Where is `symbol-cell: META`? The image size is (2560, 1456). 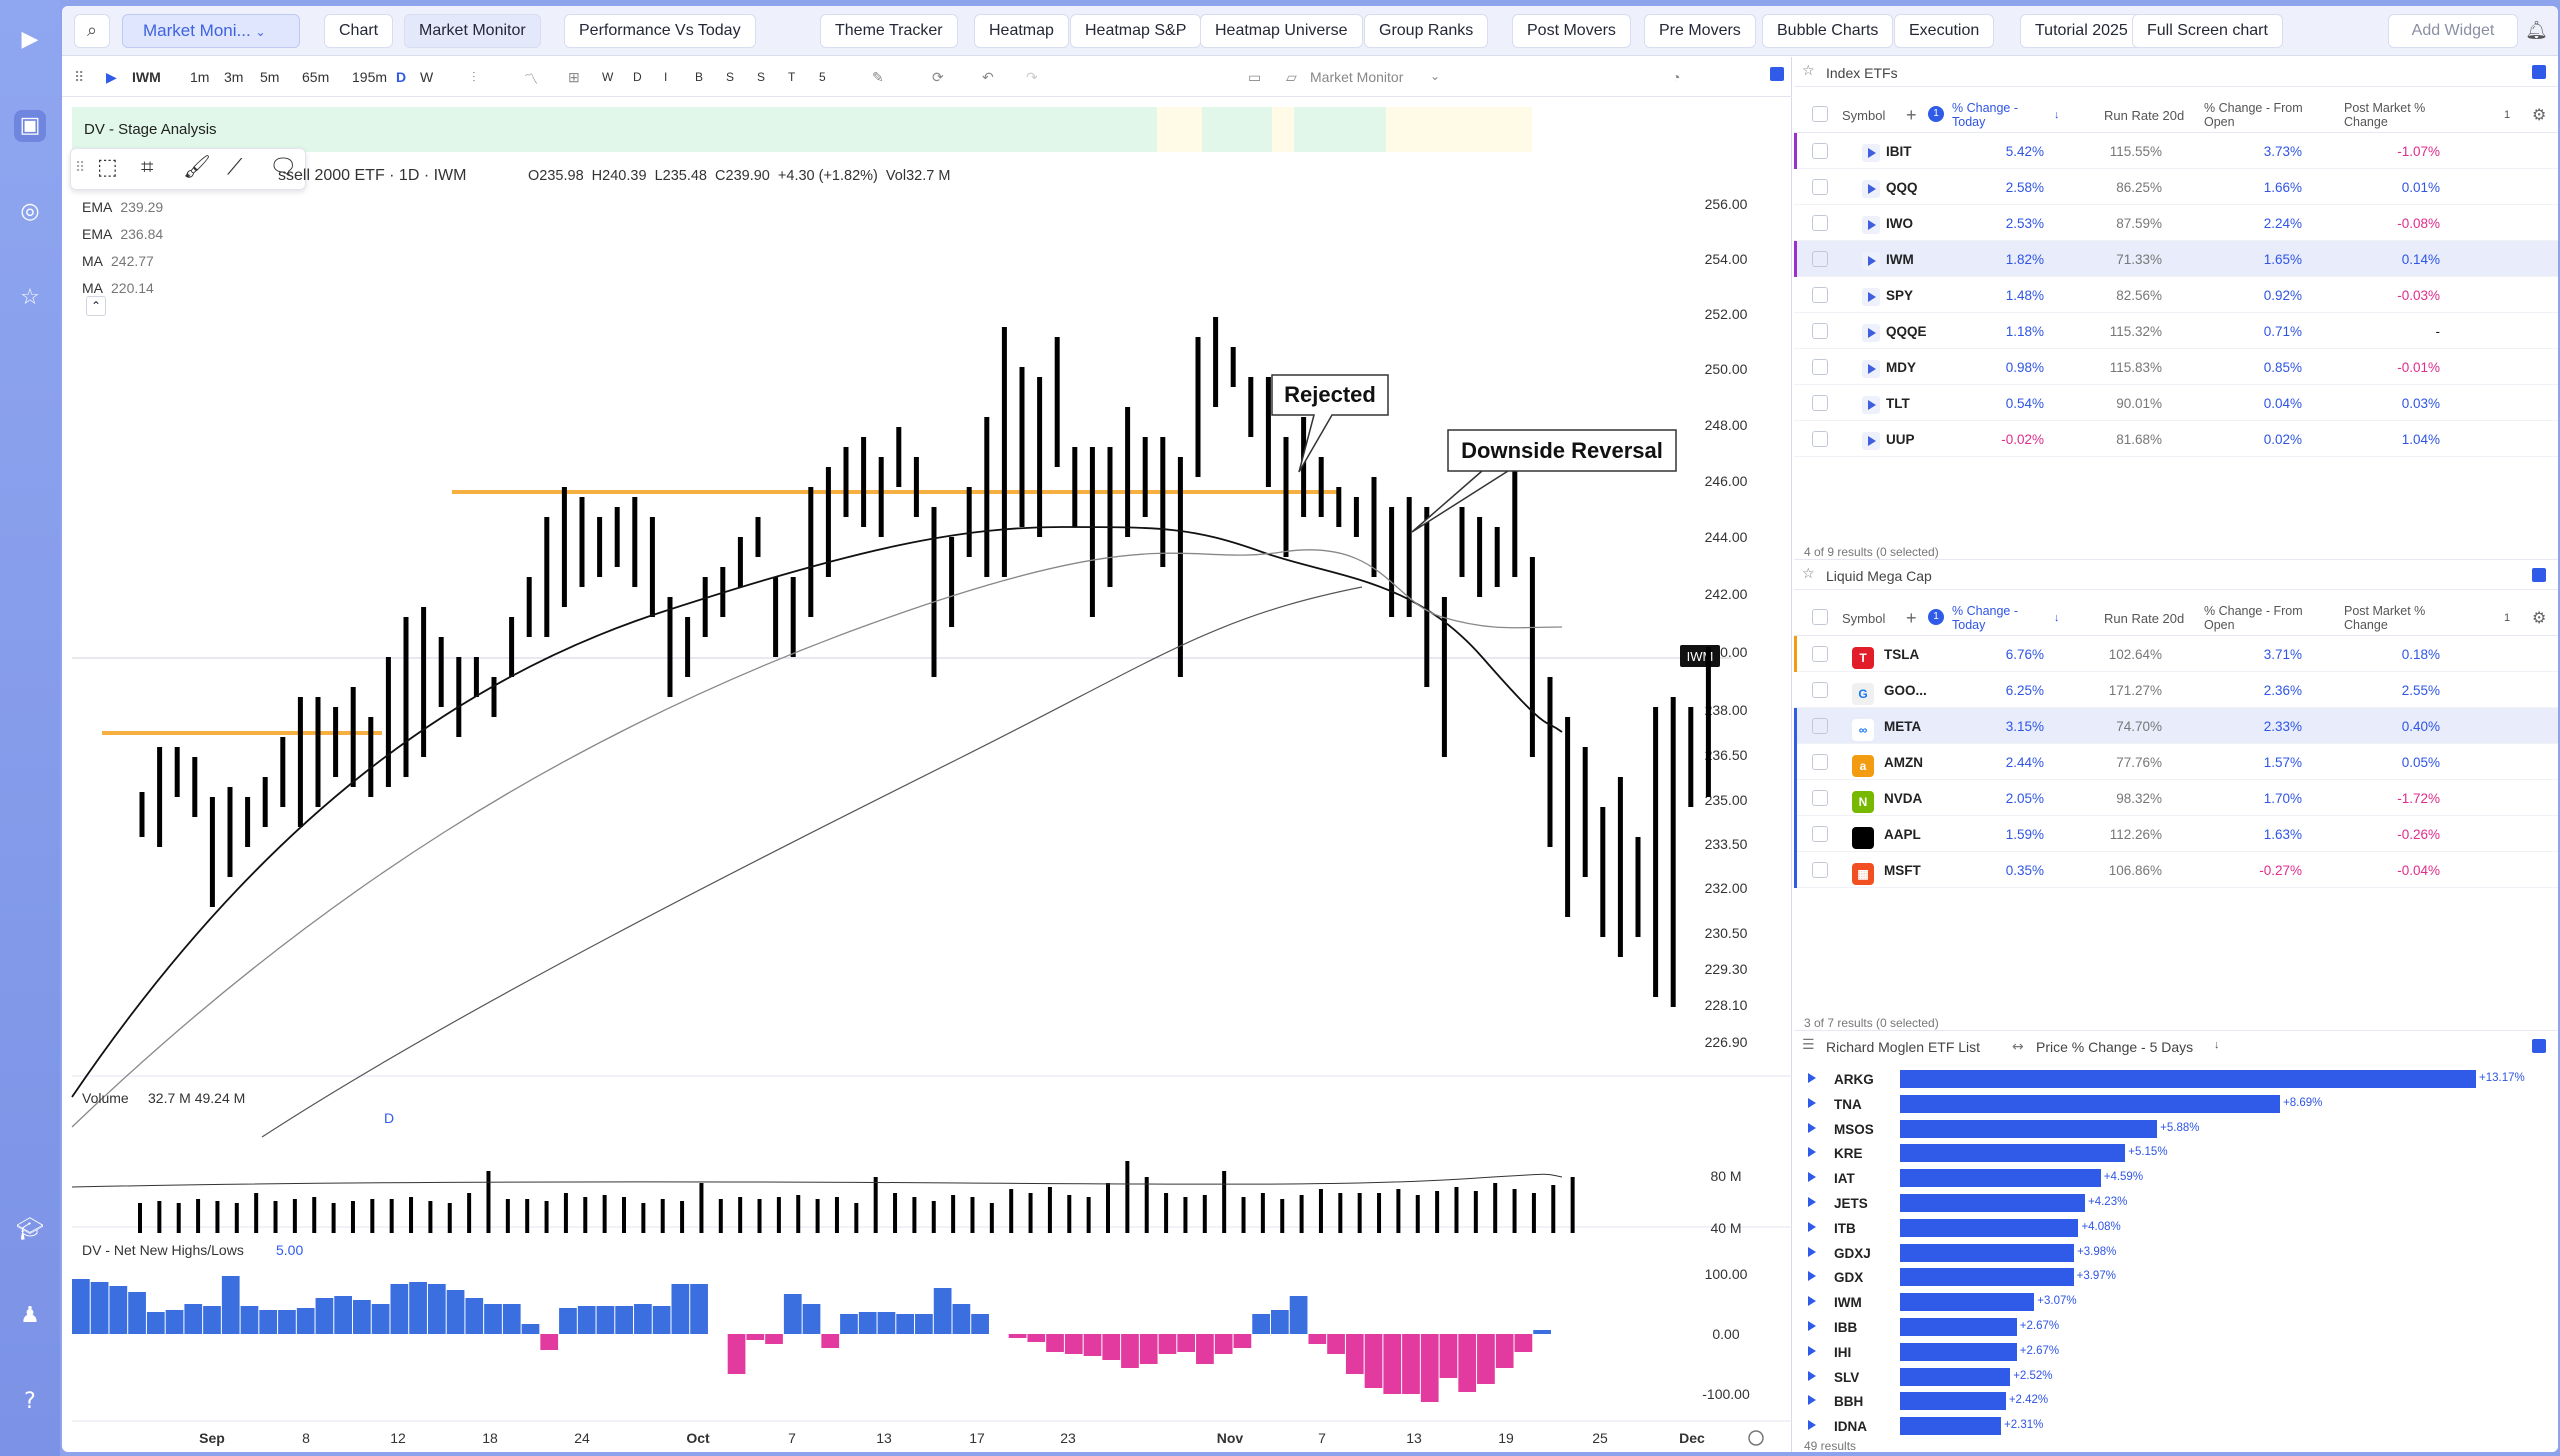
symbol-cell: META is located at coordinates (1903, 726).